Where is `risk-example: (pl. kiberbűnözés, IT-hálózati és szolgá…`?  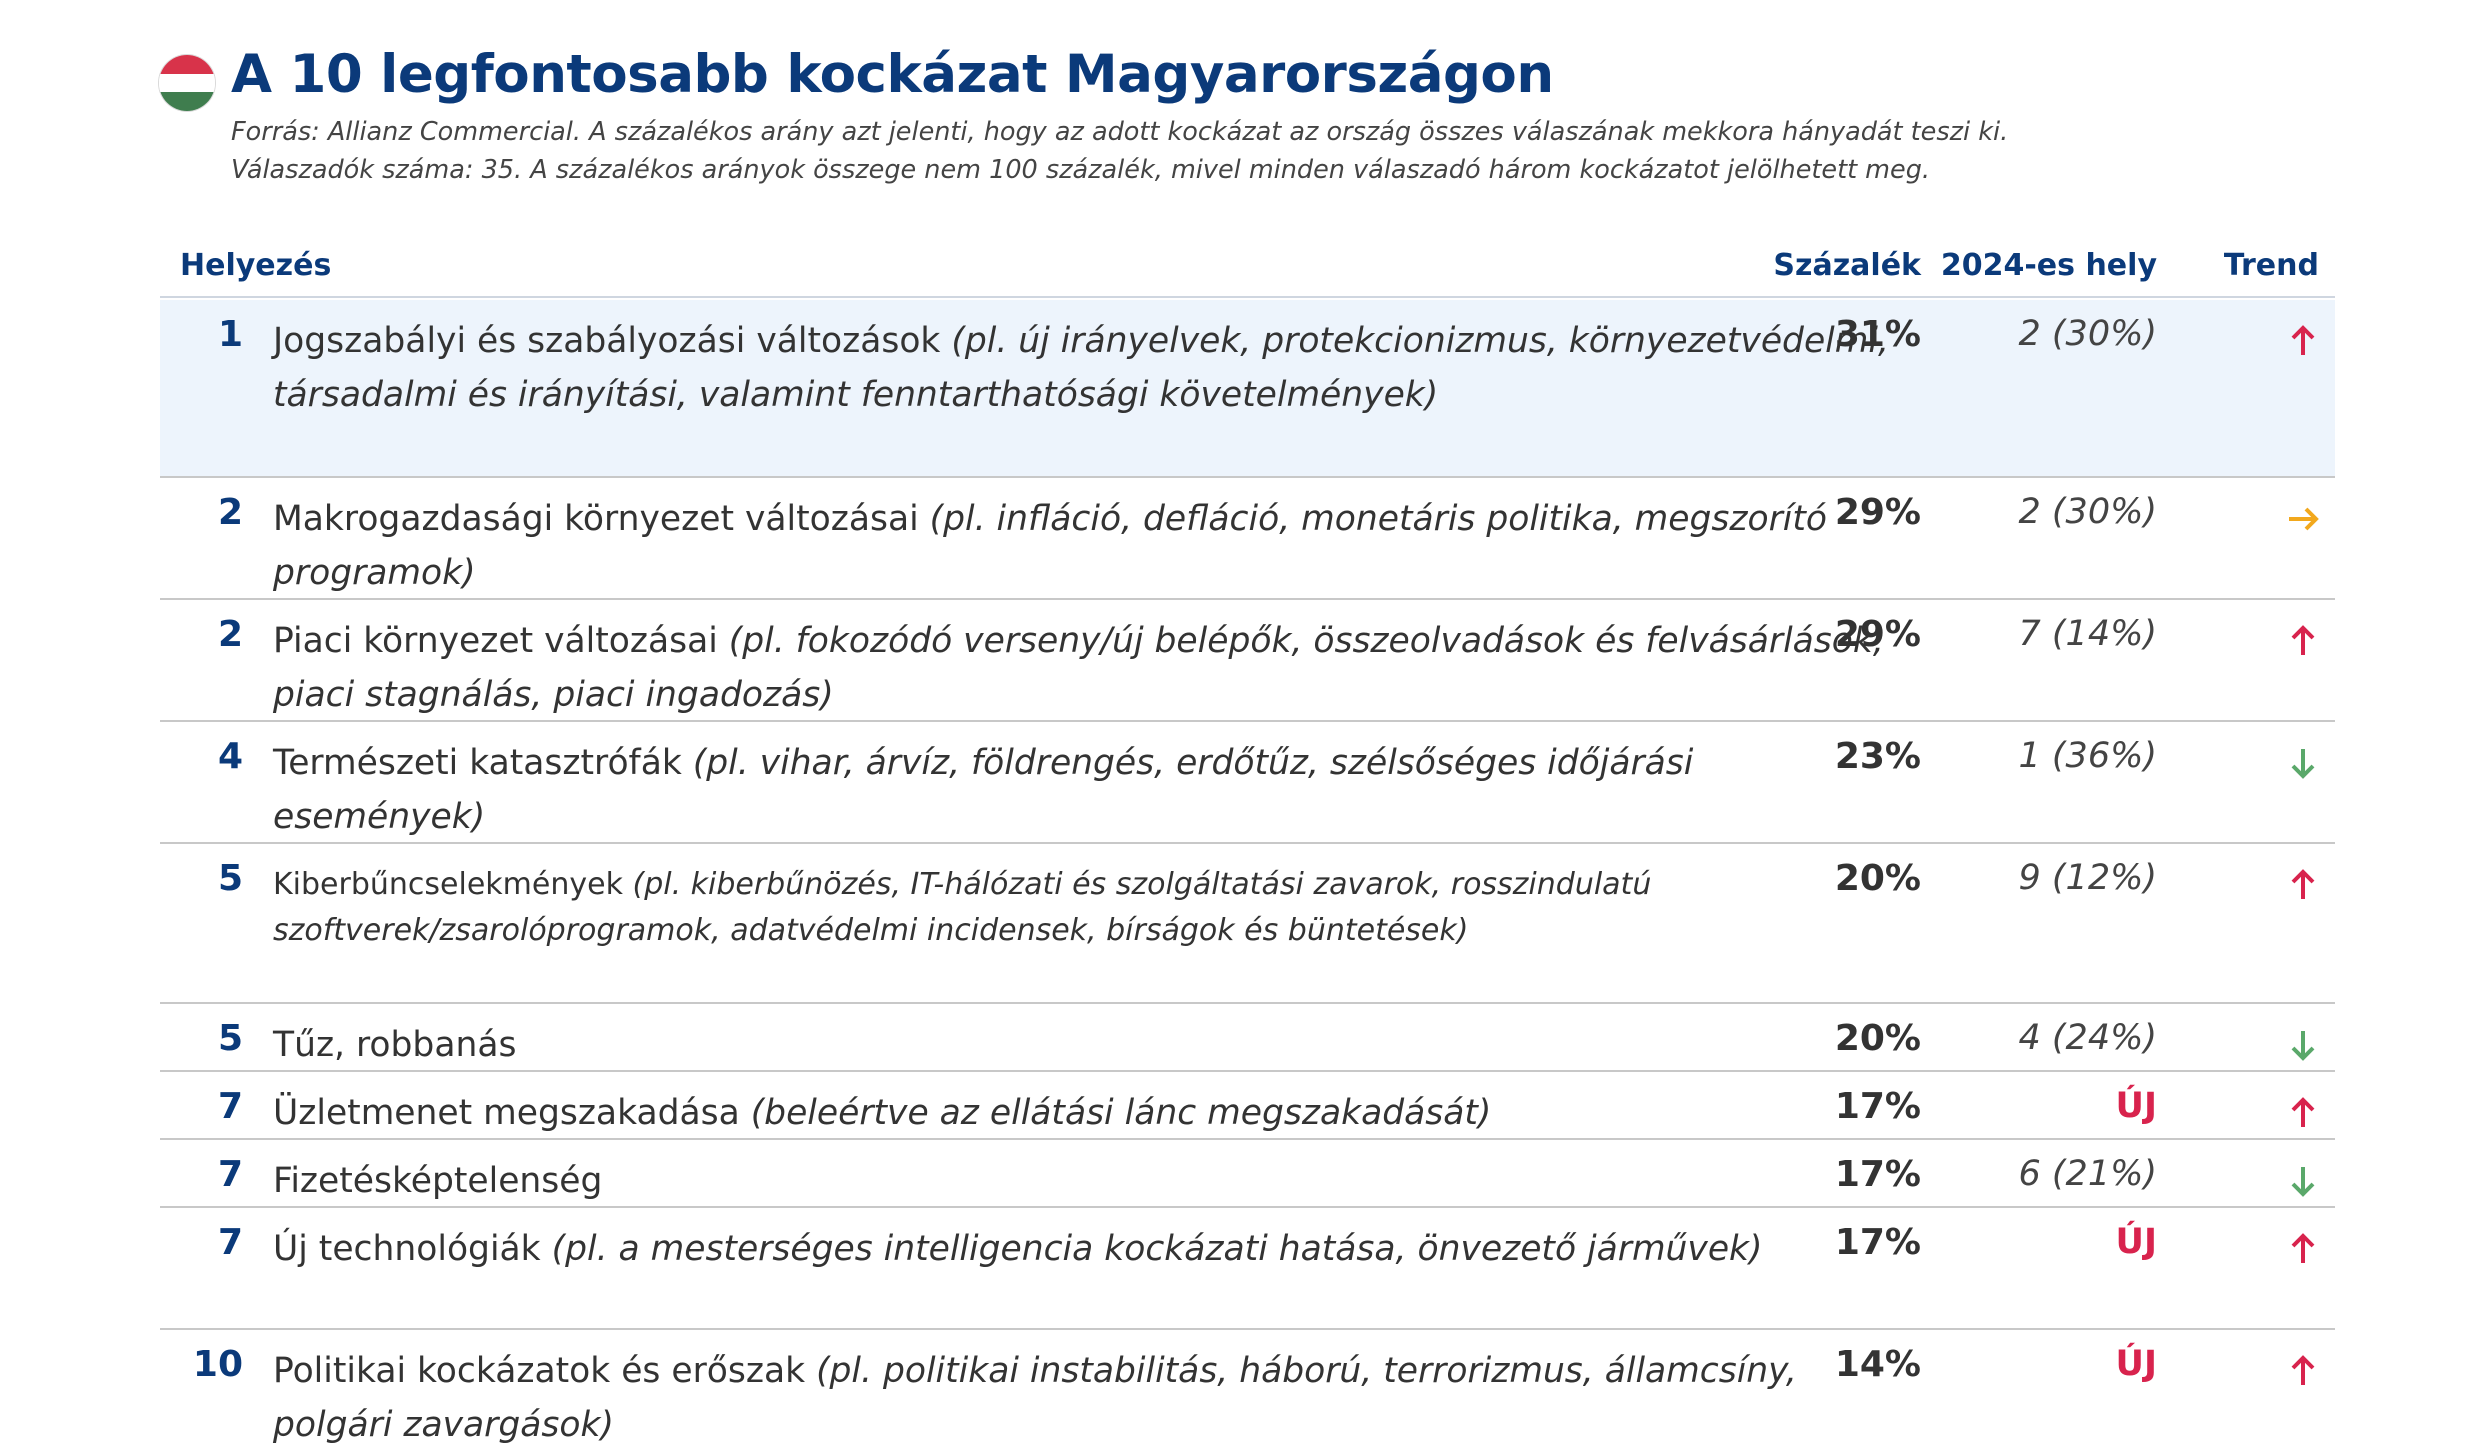 risk-example: (pl. kiberbűnözés, IT-hálózati és szolgá… is located at coordinates (962, 907).